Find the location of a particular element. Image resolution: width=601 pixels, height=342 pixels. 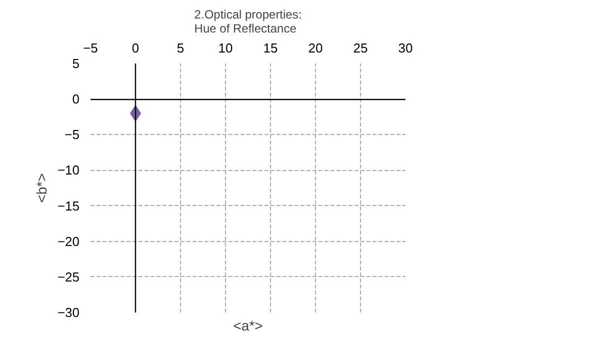

chart-title: 2.Optical properties: Hue of Reflectance is located at coordinates (248, 22).